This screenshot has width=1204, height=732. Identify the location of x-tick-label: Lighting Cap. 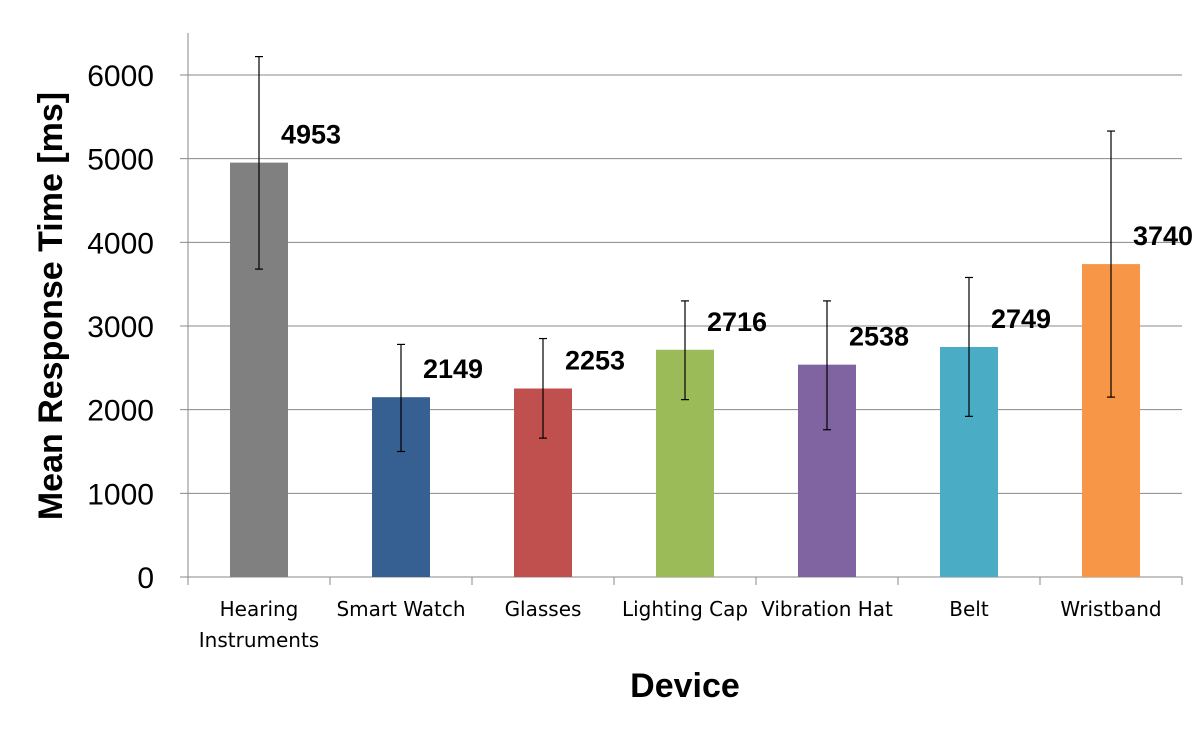
(685, 609).